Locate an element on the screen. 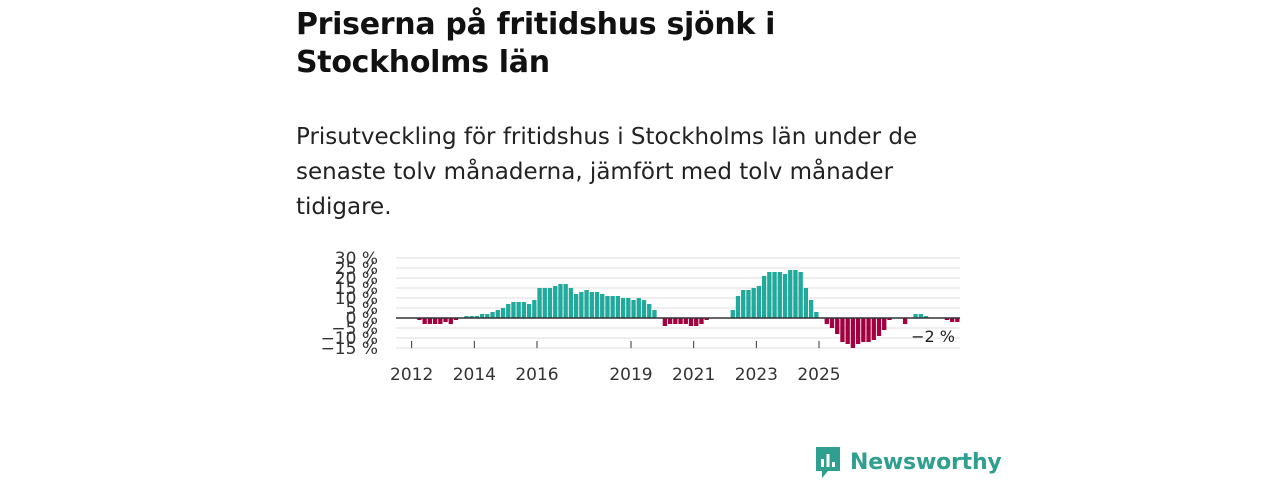  y-tick-label: 25 % is located at coordinates (356, 269).